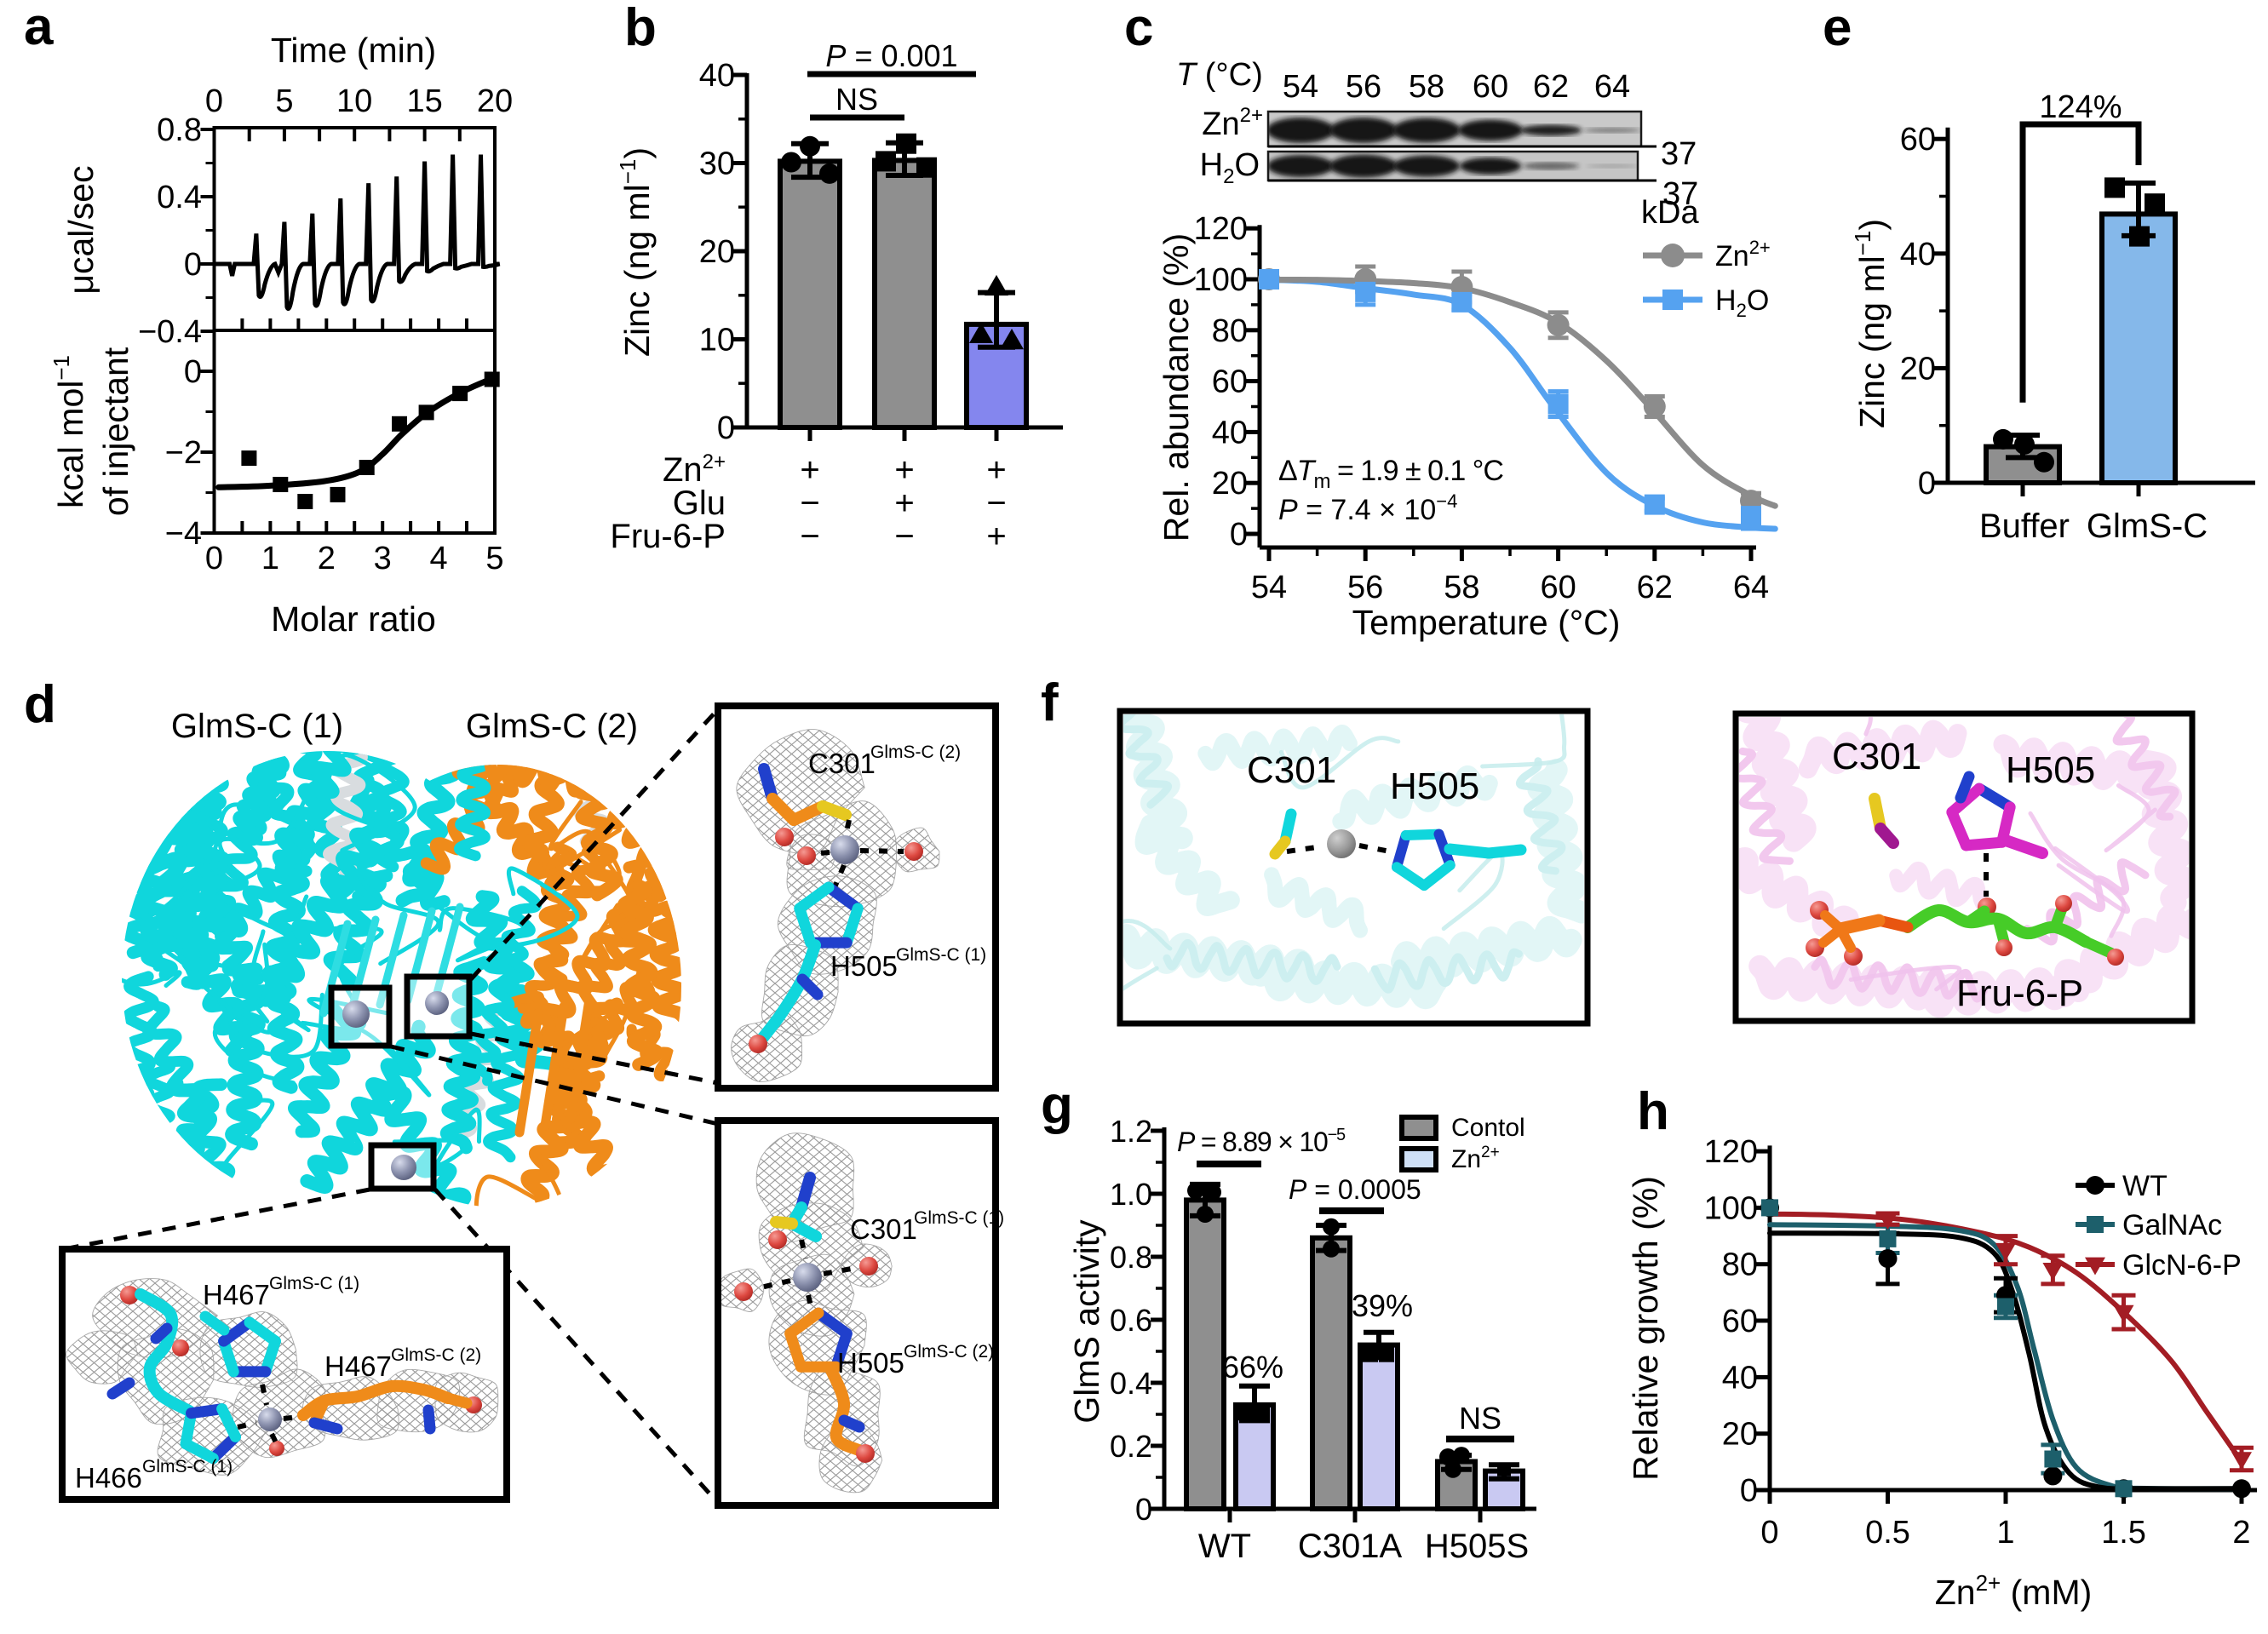 This screenshot has width=2268, height=1634. Describe the element at coordinates (2019, 993) in the screenshot. I see `svg-text: Fru-6-P` at that location.